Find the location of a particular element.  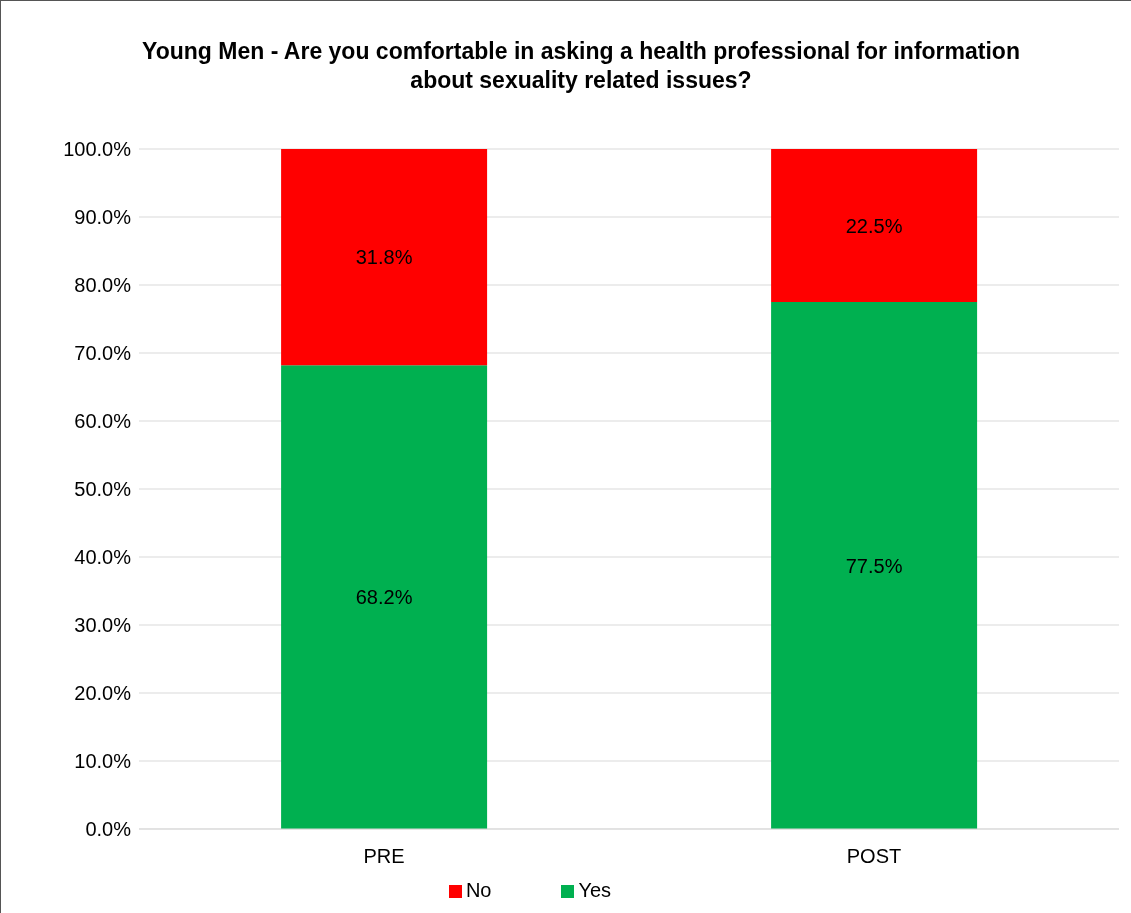

data-label: 68.2% is located at coordinates (384, 597).